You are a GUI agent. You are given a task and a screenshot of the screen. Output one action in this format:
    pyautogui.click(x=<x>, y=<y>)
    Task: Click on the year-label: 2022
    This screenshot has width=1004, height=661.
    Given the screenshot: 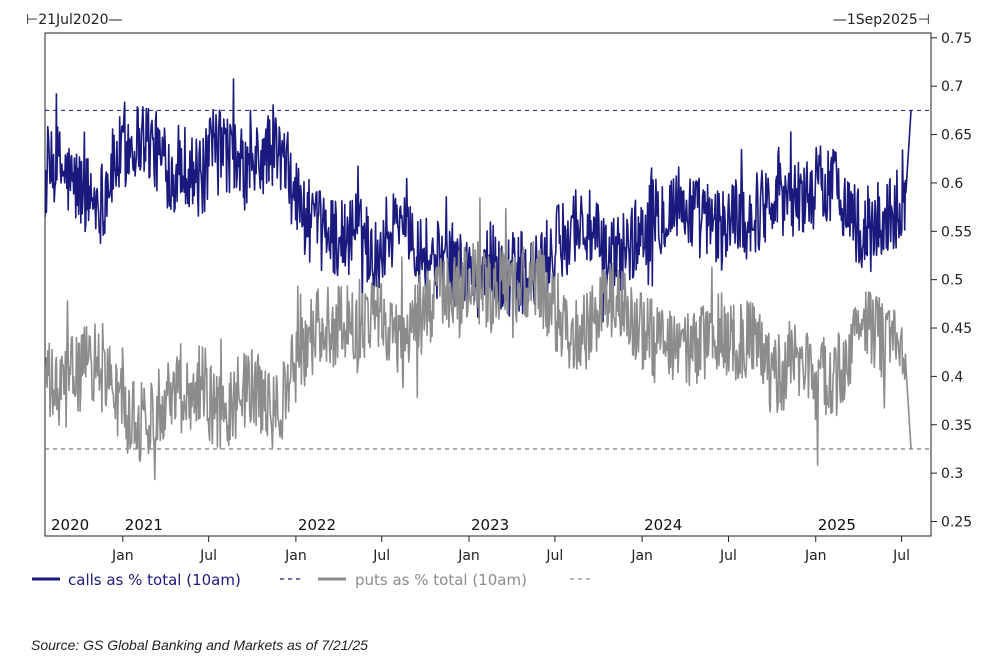 What is the action you would take?
    pyautogui.click(x=317, y=525)
    